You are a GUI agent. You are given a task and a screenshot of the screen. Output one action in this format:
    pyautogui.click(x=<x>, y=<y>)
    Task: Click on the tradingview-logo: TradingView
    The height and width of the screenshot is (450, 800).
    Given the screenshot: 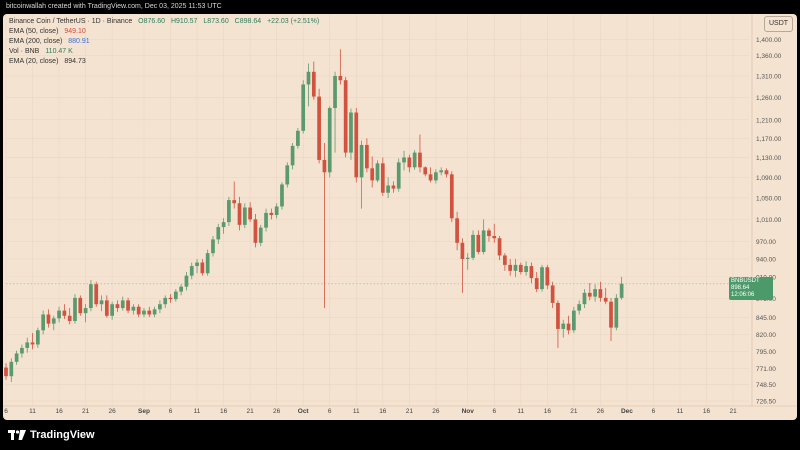 What is the action you would take?
    pyautogui.click(x=51, y=435)
    